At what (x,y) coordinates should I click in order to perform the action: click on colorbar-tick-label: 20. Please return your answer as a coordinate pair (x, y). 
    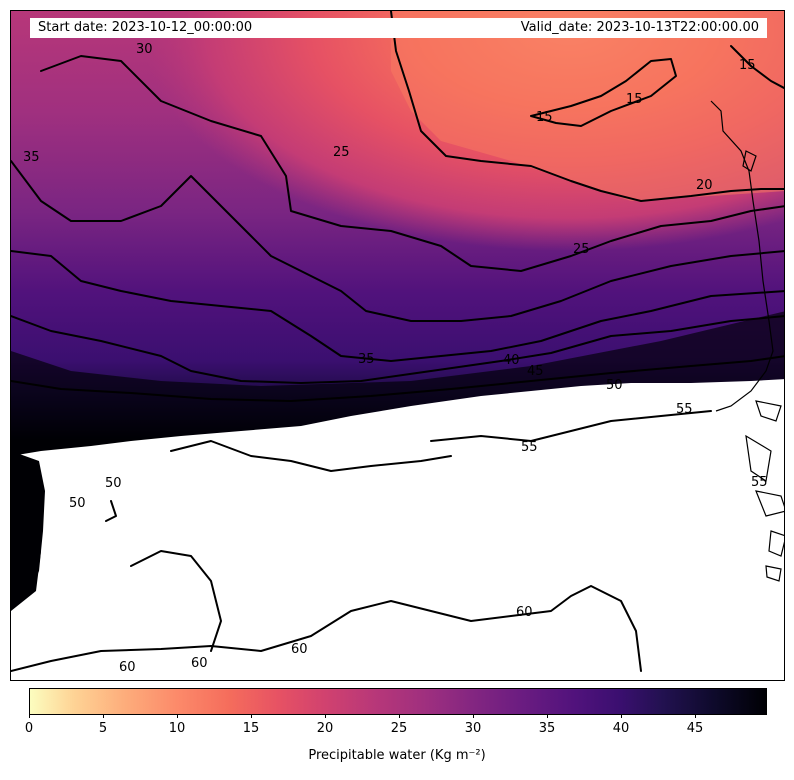
    Looking at the image, I should click on (325, 728).